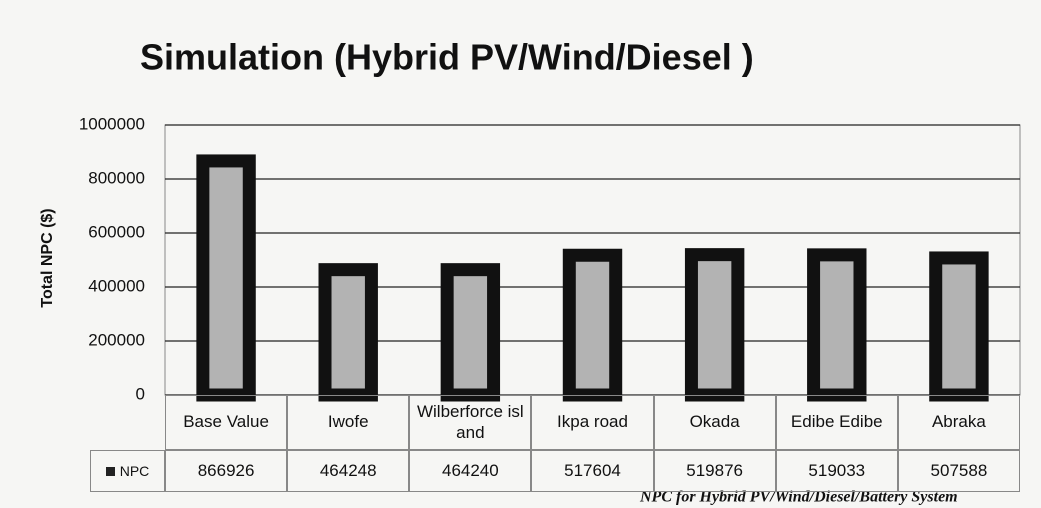  I want to click on y-tick-label: 0, so click(140, 393).